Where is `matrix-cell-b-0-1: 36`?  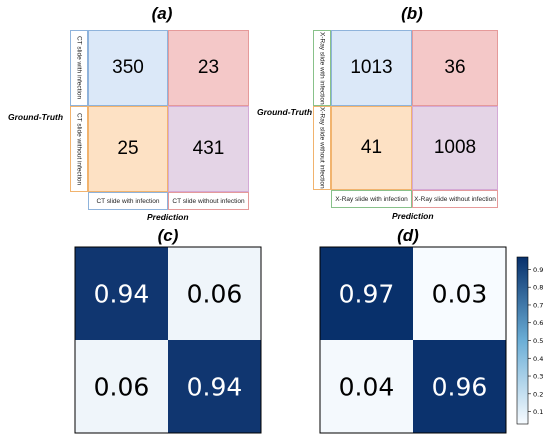
matrix-cell-b-0-1: 36 is located at coordinates (455, 68).